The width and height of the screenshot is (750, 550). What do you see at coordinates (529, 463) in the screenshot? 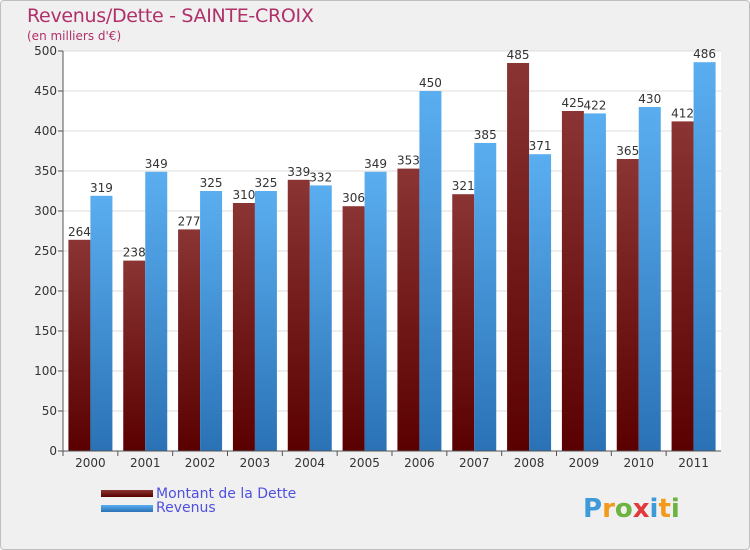
I see `x-tick-label: 2008` at bounding box center [529, 463].